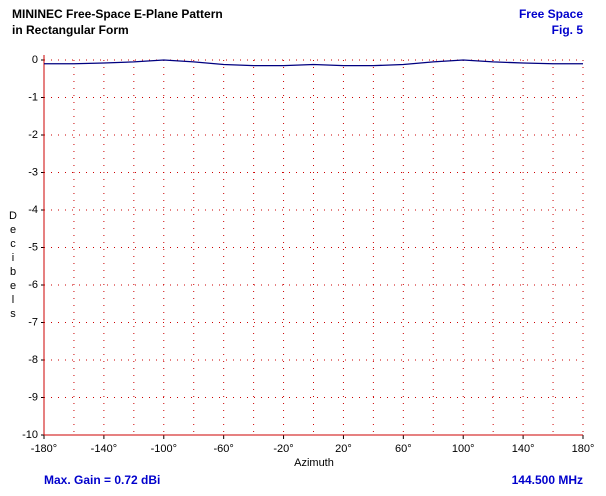 Image resolution: width=606 pixels, height=496 pixels. What do you see at coordinates (33, 135) in the screenshot?
I see `y-tick-label: -2` at bounding box center [33, 135].